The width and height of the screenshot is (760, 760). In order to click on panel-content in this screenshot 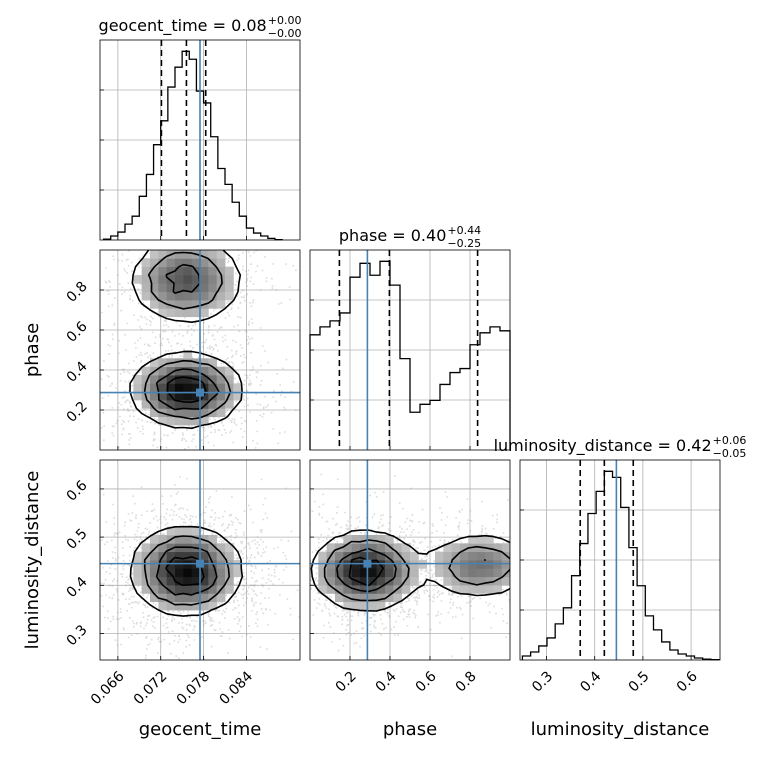, I will do `click(200, 350)`.